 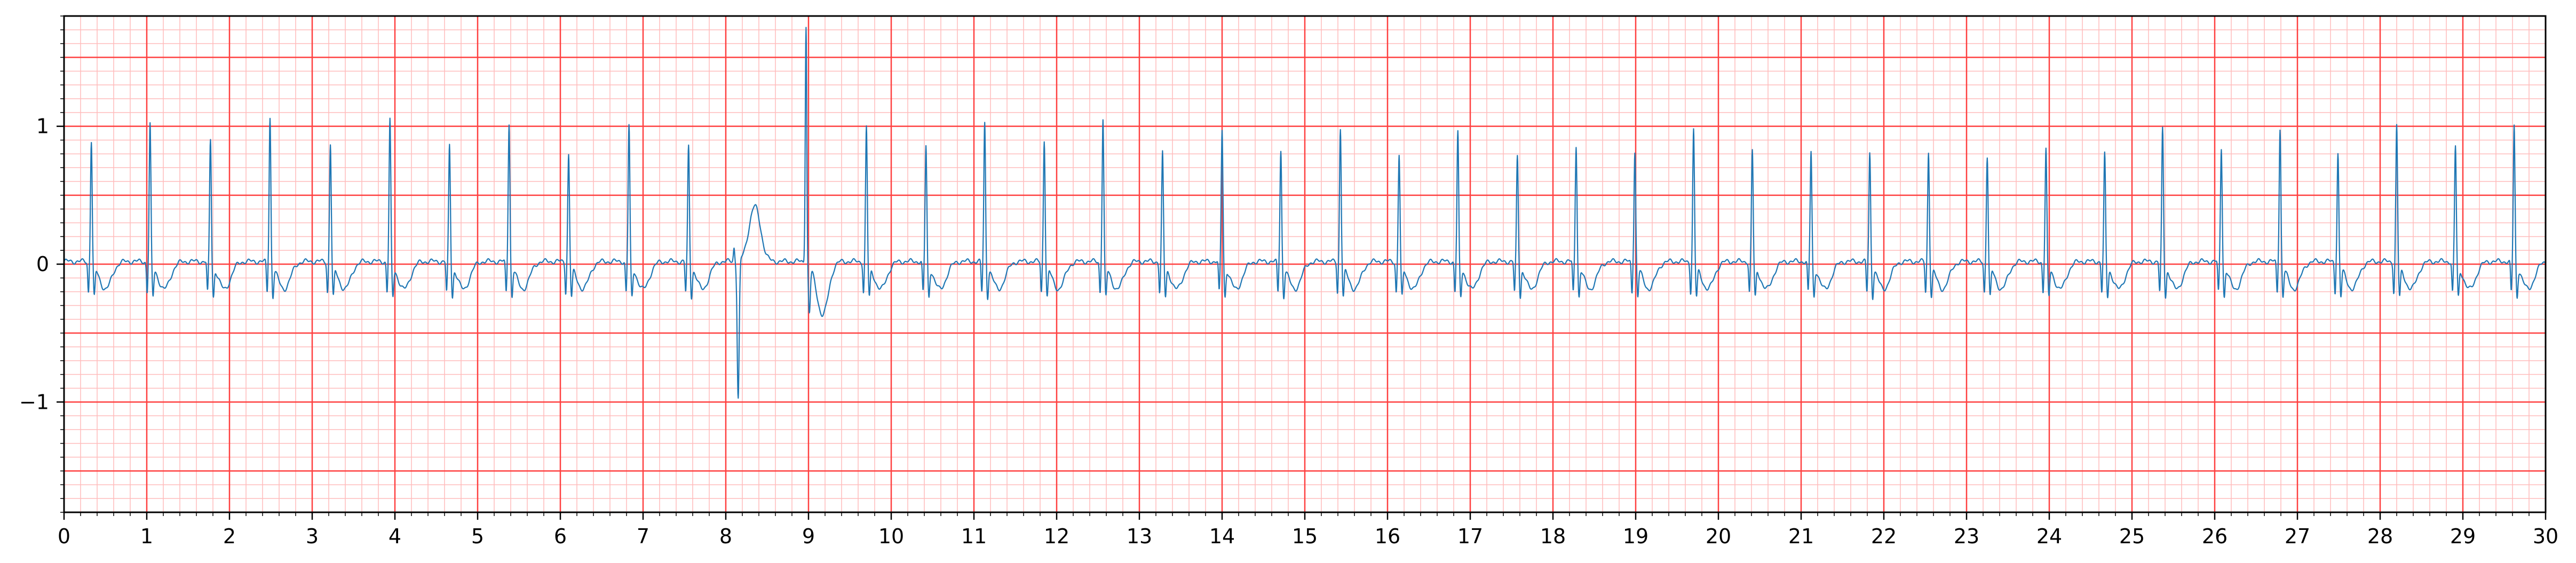 What do you see at coordinates (2380, 536) in the screenshot?
I see `x-tick-label: 28` at bounding box center [2380, 536].